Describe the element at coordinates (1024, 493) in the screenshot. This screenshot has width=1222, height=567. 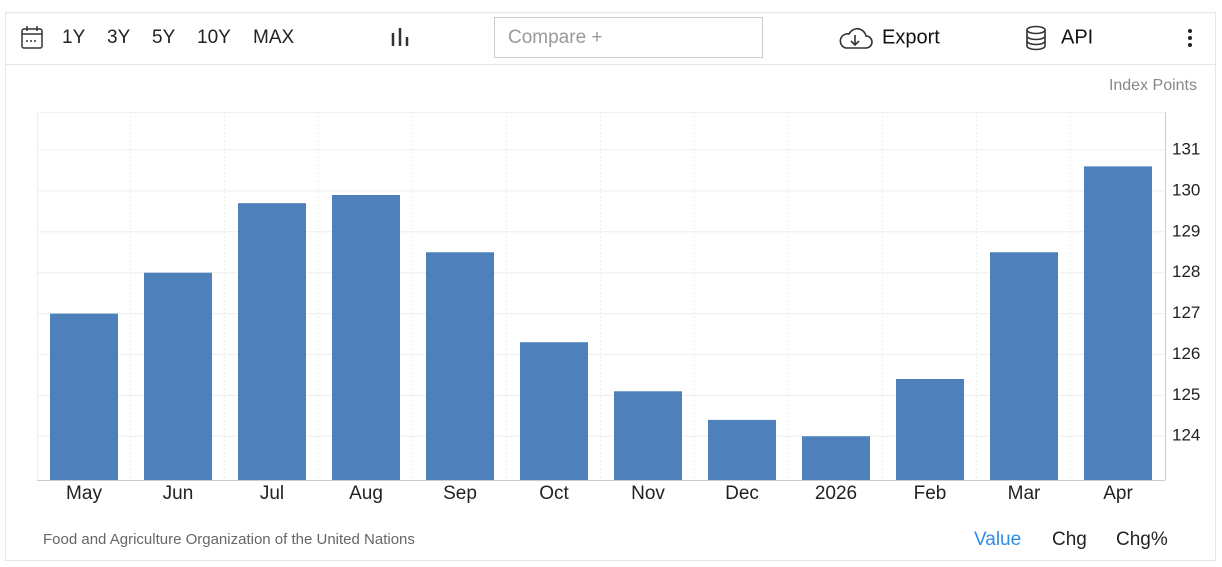
I see `x-tick-label: Mar` at that location.